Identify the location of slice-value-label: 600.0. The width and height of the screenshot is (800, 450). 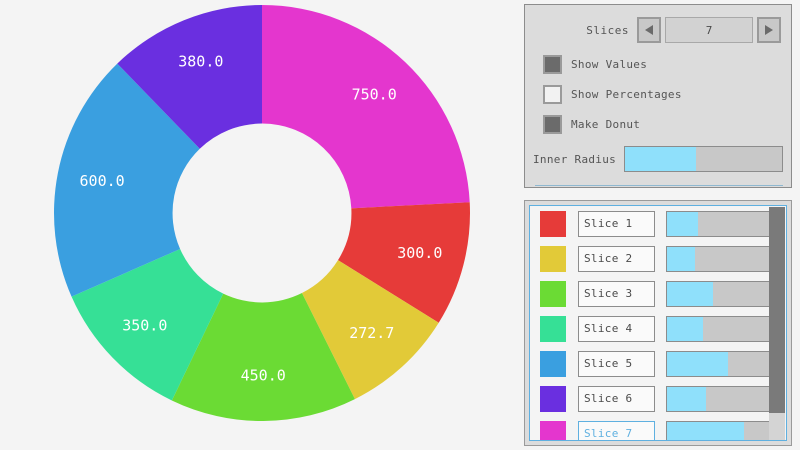
(102, 181).